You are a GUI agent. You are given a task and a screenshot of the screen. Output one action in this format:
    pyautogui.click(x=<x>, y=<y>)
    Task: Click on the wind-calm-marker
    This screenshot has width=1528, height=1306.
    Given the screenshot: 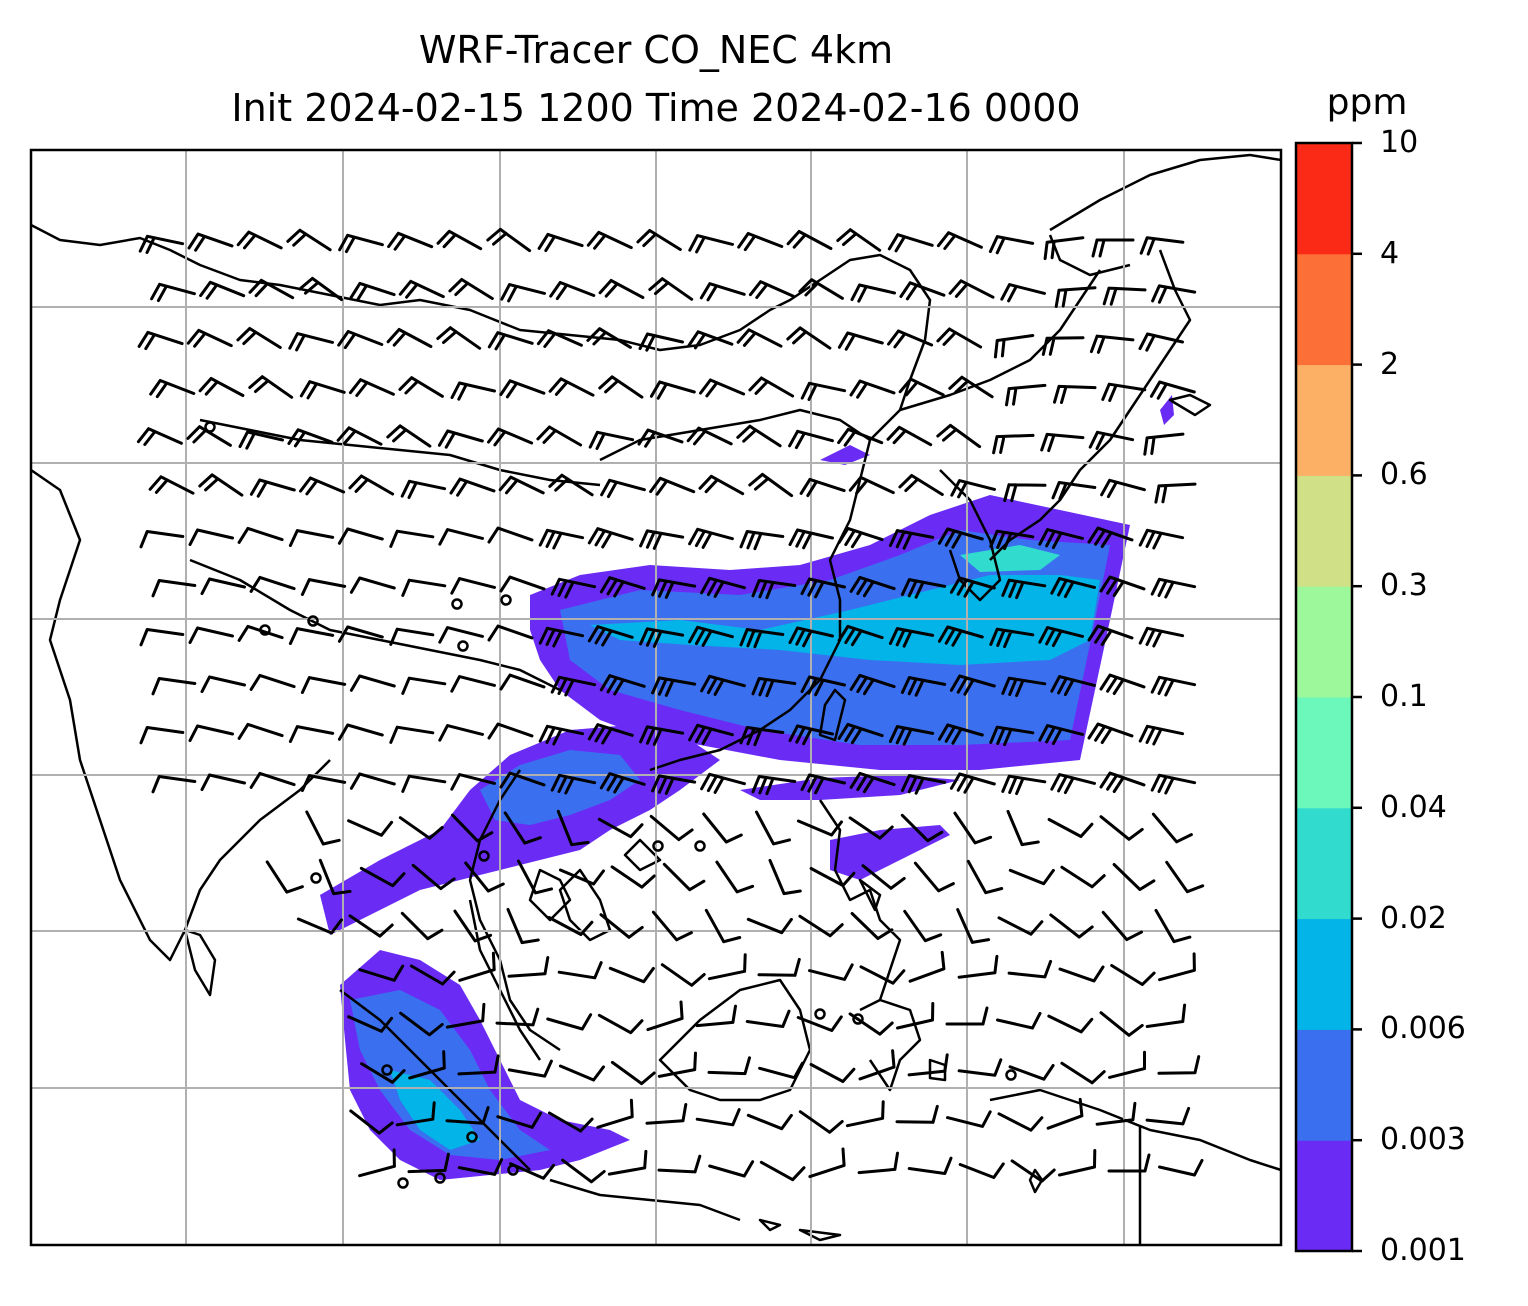 What is the action you would take?
    pyautogui.click(x=403, y=1183)
    